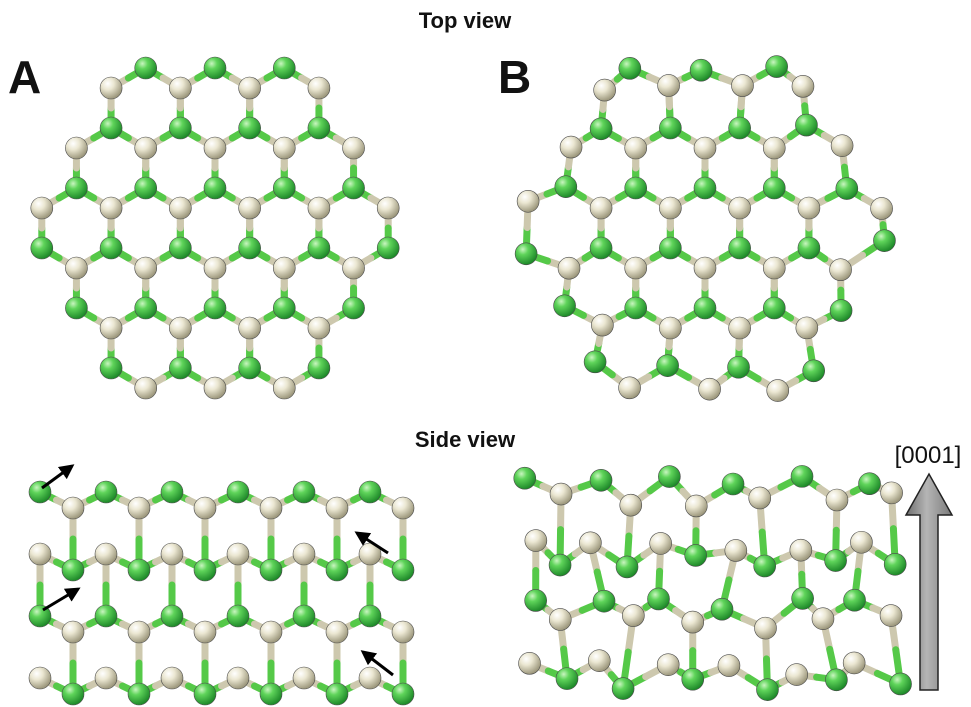 Image resolution: width=971 pixels, height=707 pixels. Describe the element at coordinates (24, 77) in the screenshot. I see `panel-a-label: A` at that location.